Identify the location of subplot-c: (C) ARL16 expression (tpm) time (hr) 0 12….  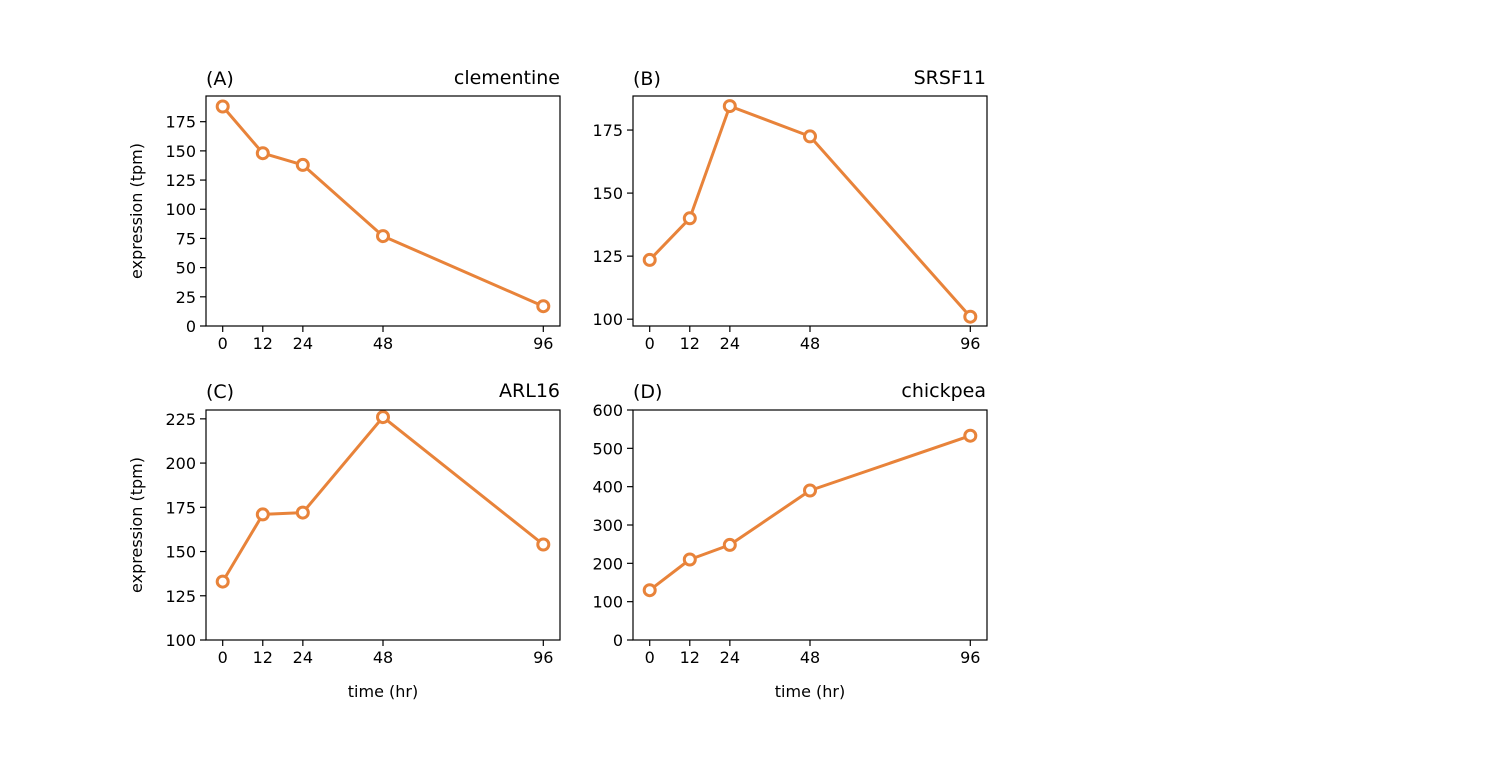
(344, 540).